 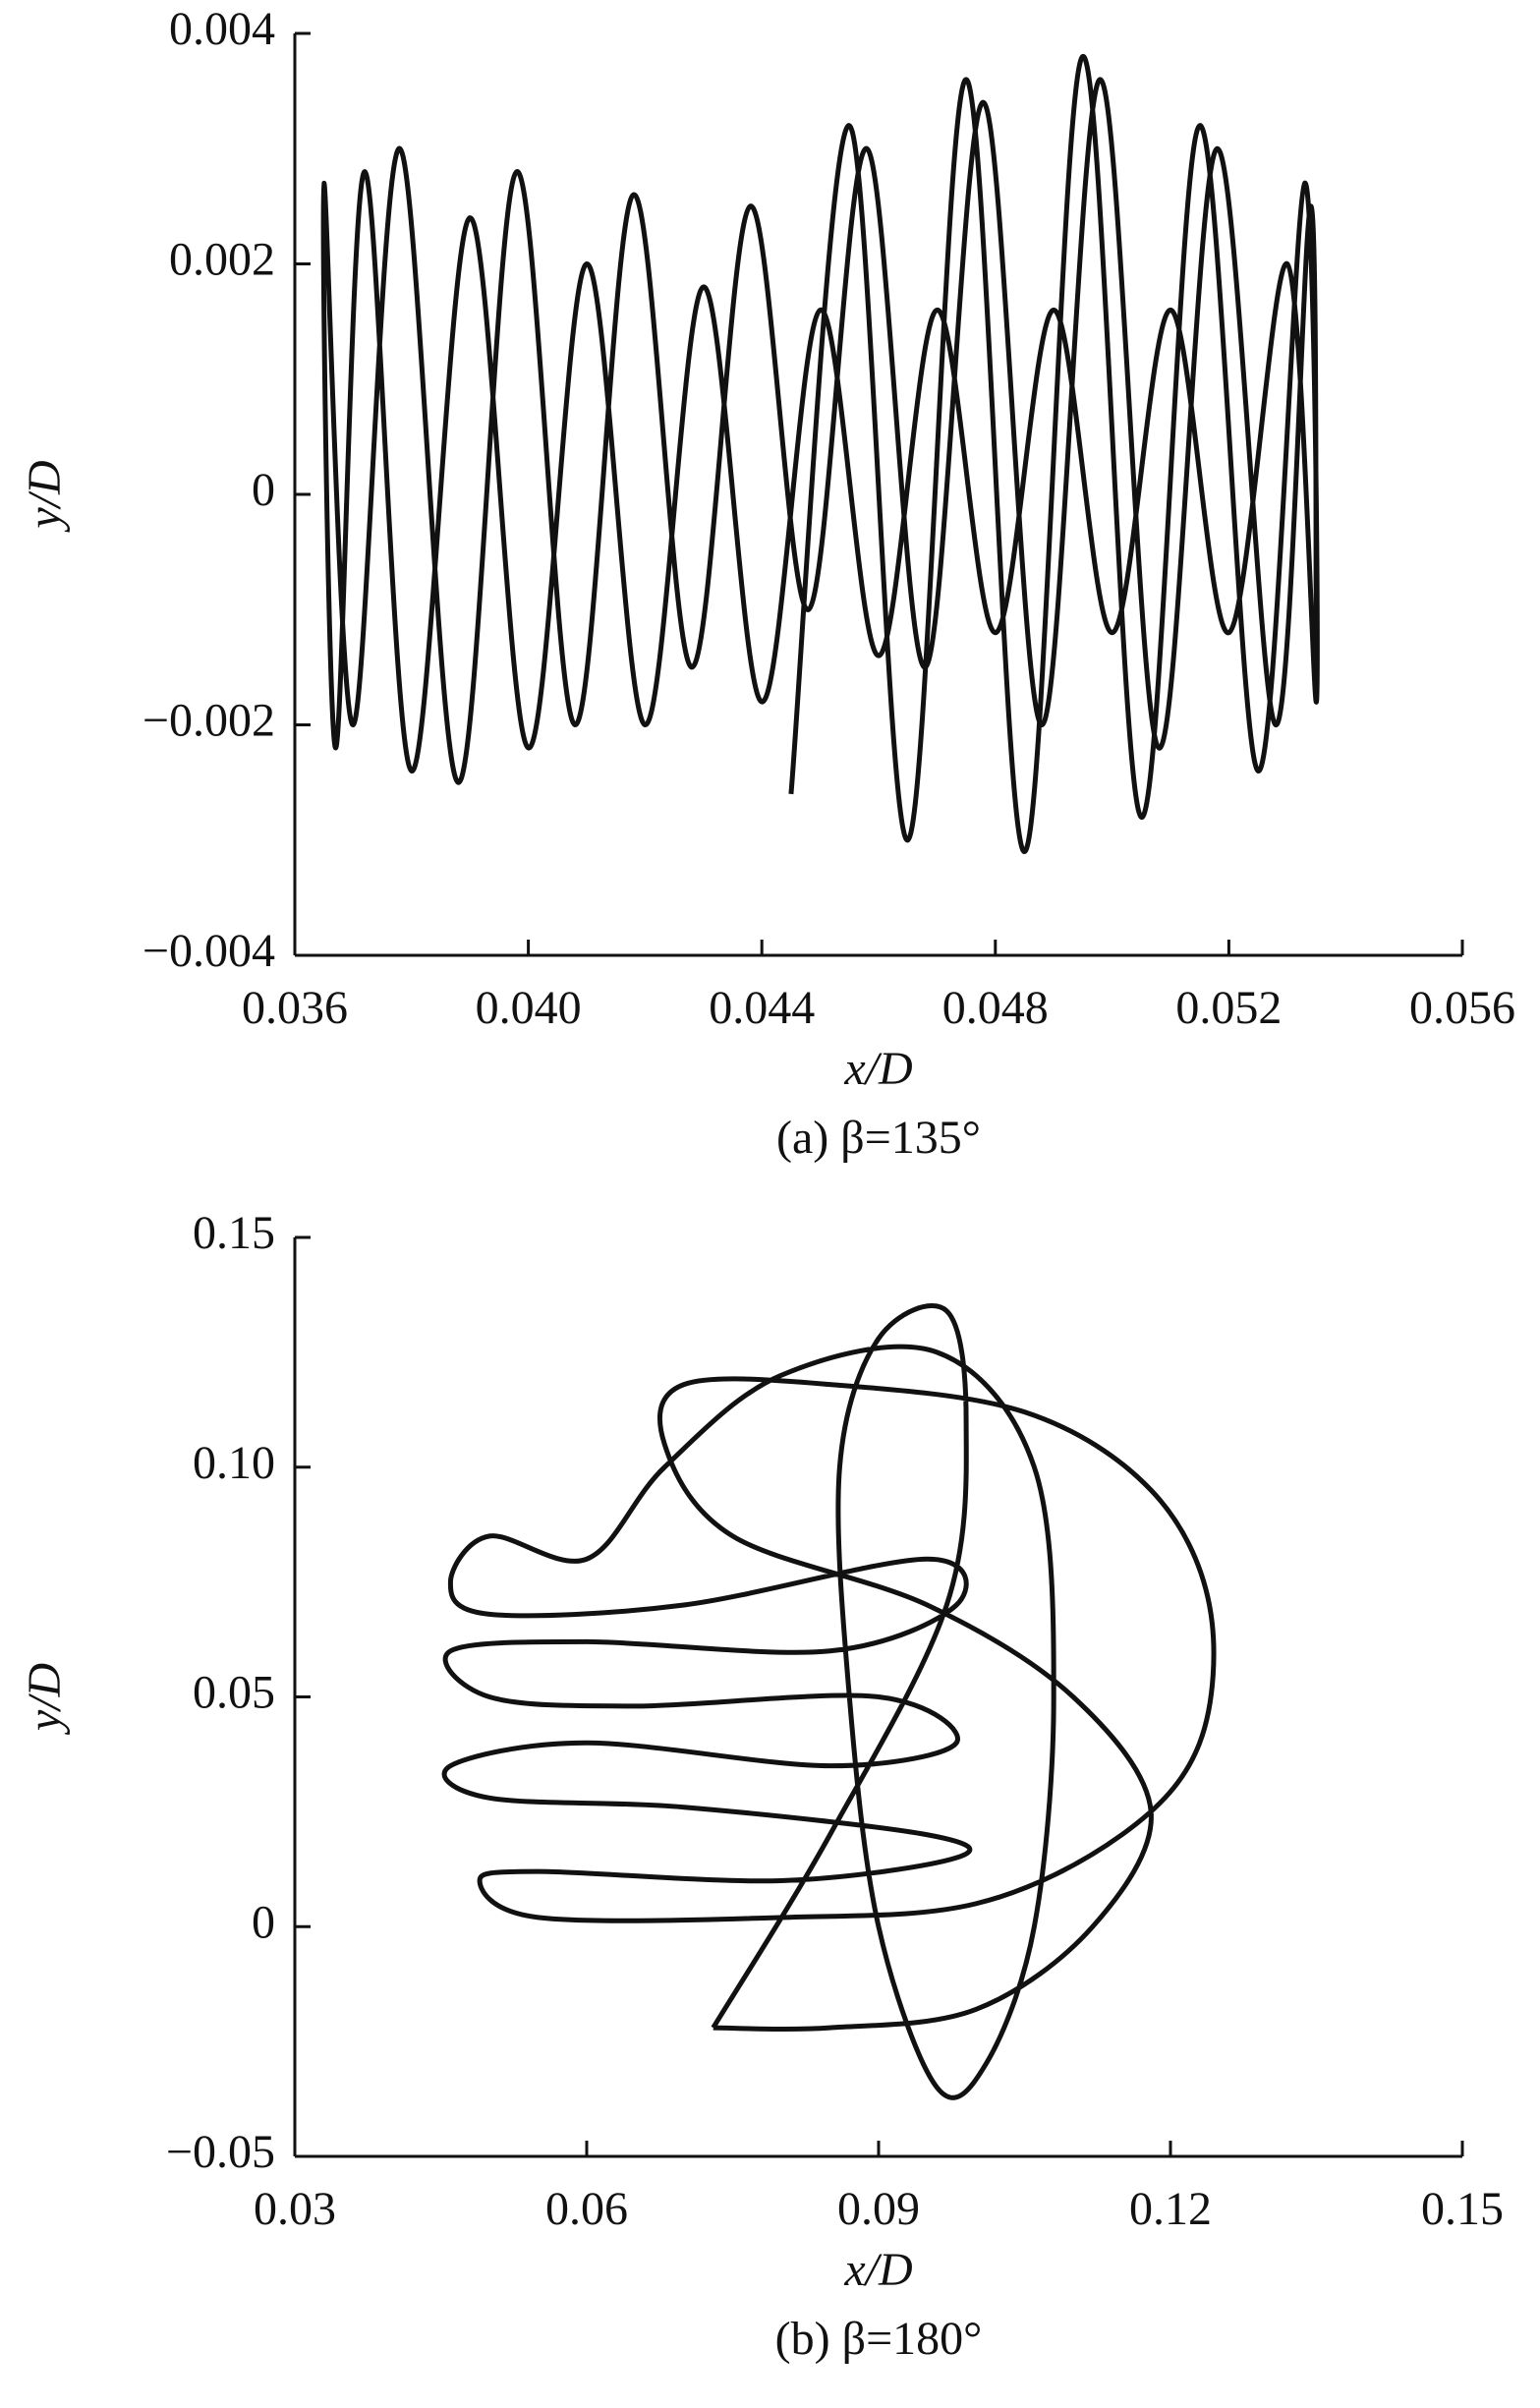 I want to click on x-tick-label: 0.040, so click(x=529, y=1008).